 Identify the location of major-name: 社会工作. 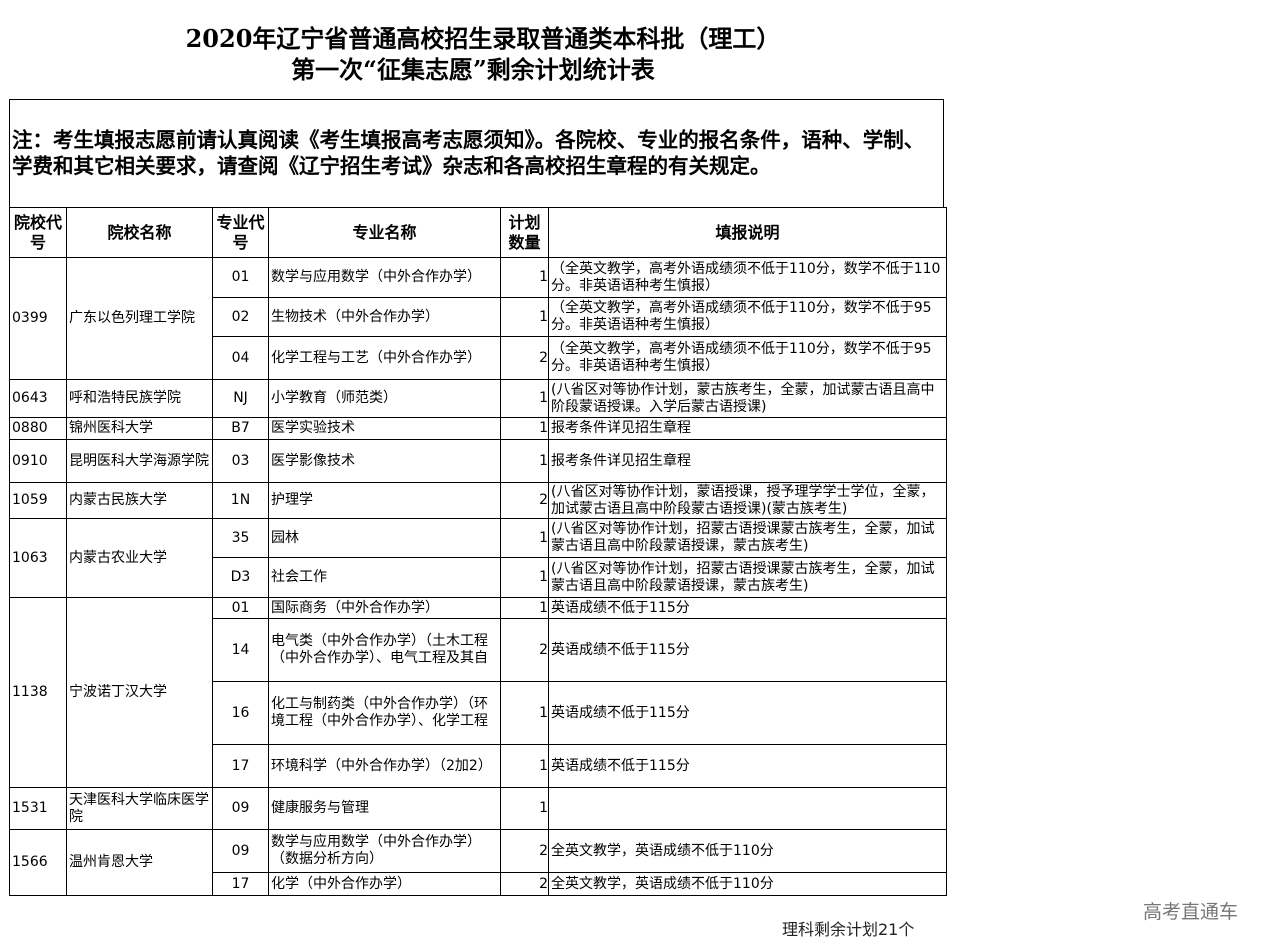
(384, 577).